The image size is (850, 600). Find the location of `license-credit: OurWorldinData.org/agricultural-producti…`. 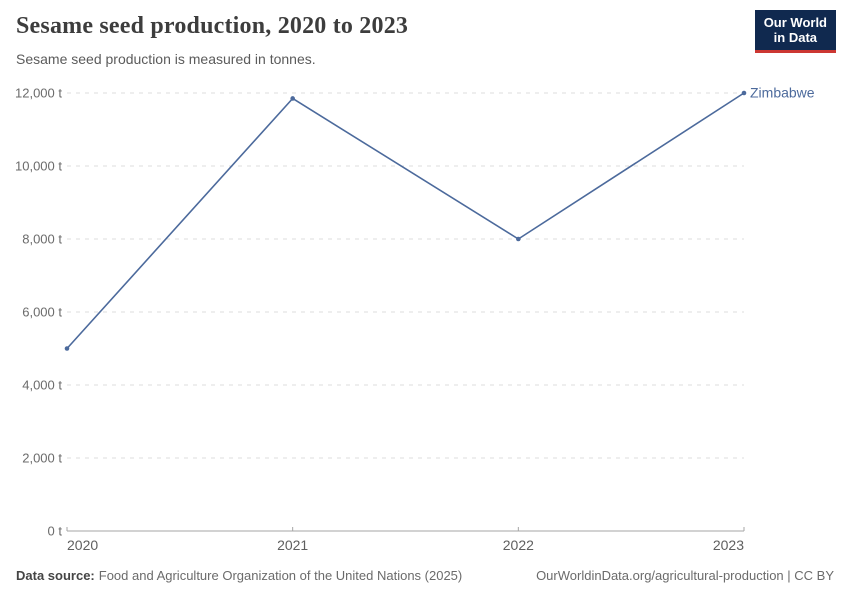

license-credit: OurWorldinData.org/agricultural-producti… is located at coordinates (685, 575).